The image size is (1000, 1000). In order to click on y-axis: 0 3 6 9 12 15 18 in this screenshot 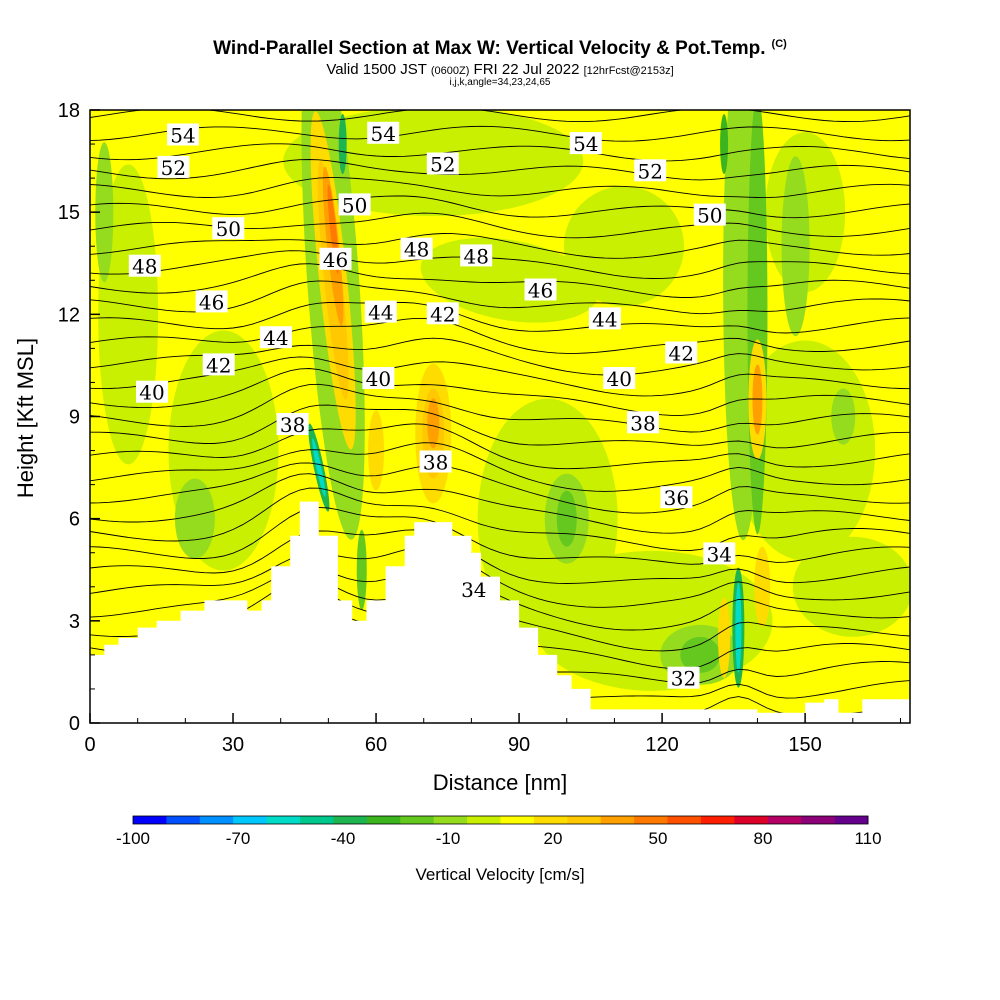, I will do `click(79, 417)`.